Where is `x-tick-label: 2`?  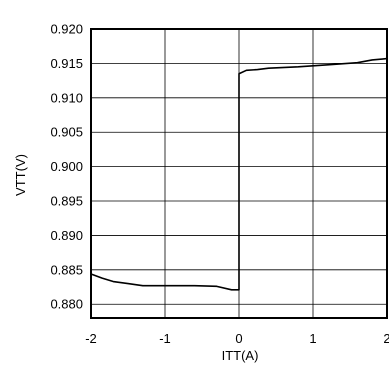 x-tick-label: 2 is located at coordinates (386, 338).